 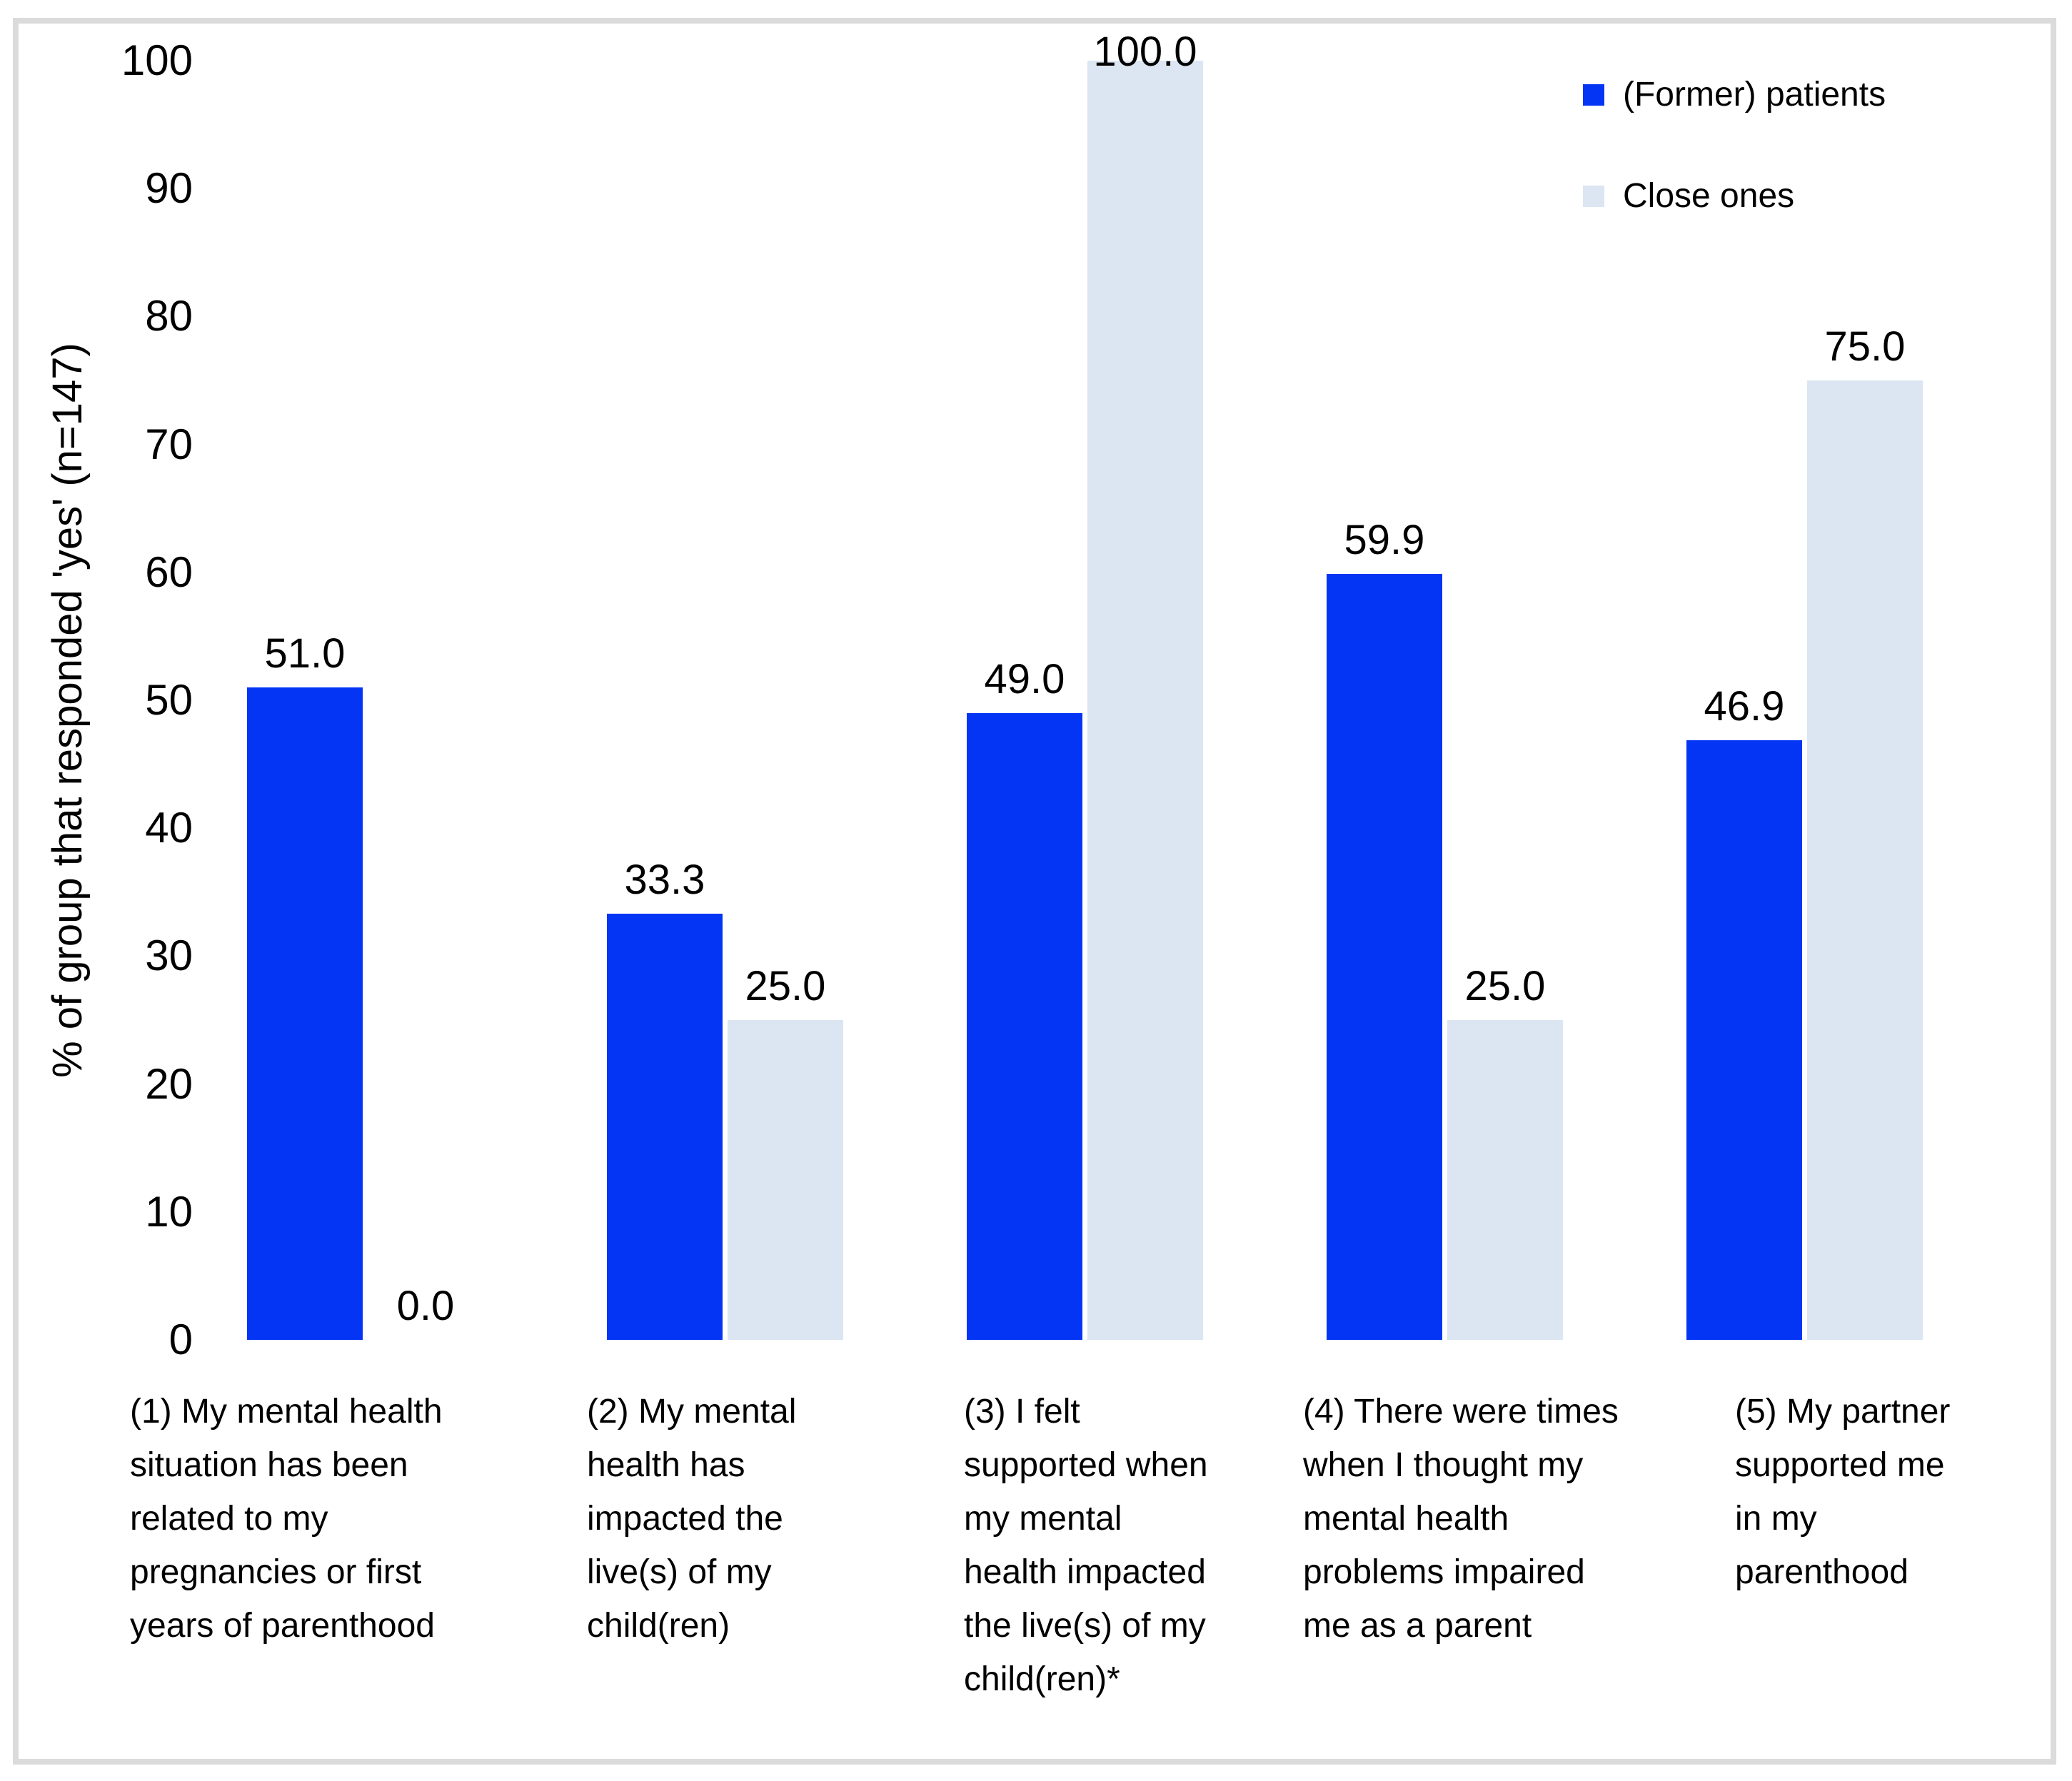 I want to click on y-axis-tick: 60, so click(x=169, y=572).